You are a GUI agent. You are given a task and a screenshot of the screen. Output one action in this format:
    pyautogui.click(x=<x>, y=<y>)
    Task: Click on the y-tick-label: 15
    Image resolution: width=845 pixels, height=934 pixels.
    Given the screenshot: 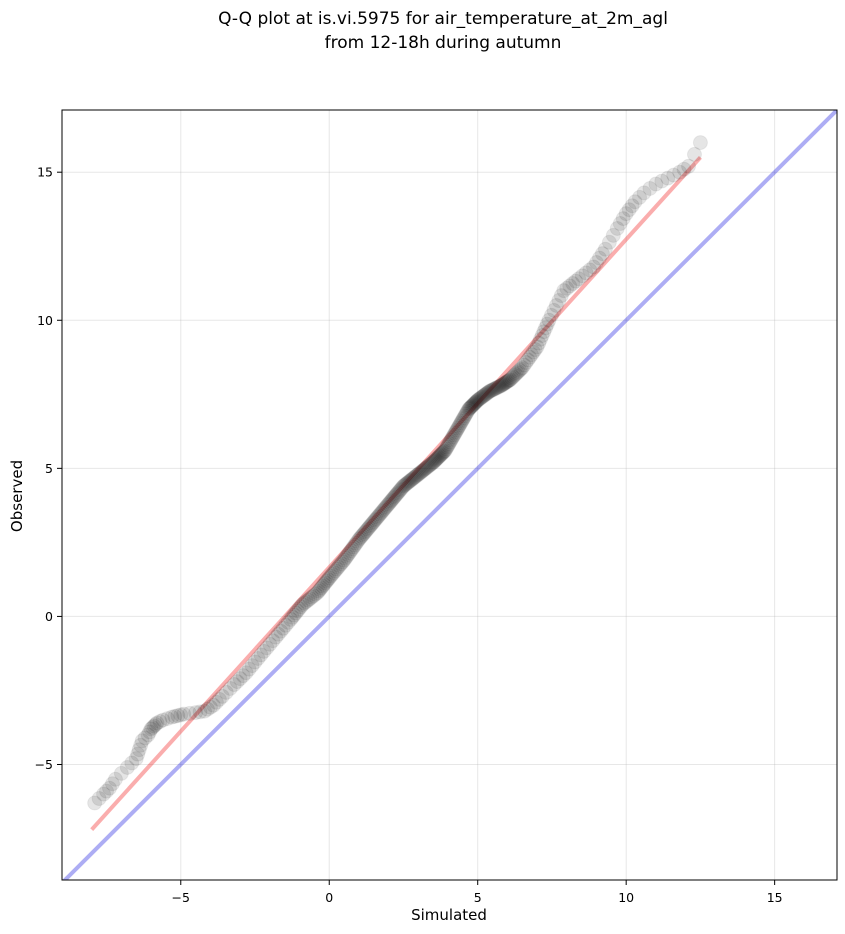 What is the action you would take?
    pyautogui.click(x=45, y=172)
    